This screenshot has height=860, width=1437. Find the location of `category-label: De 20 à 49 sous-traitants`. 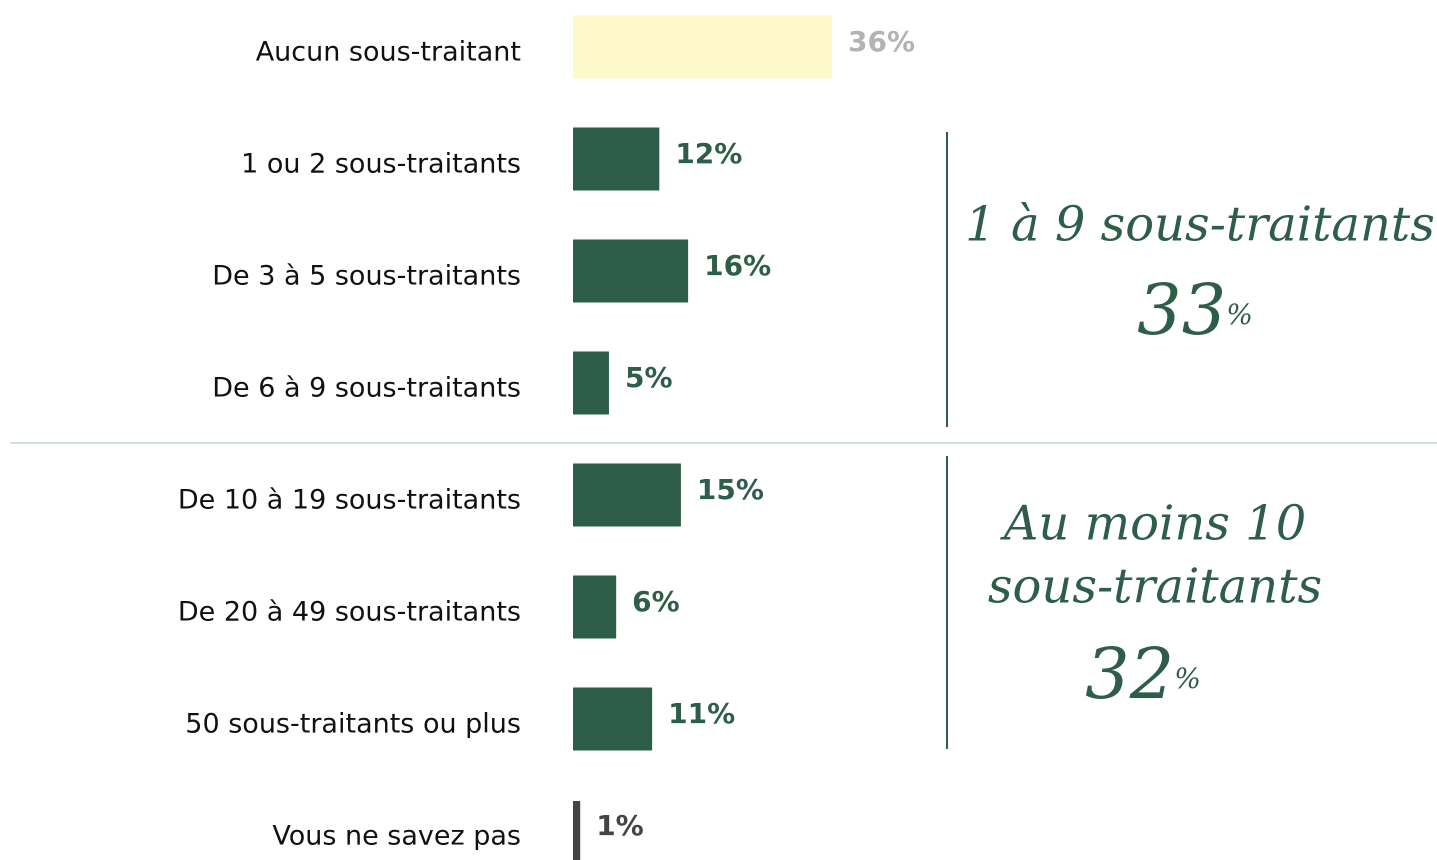

category-label: De 20 à 49 sous-traitants is located at coordinates (349, 612).